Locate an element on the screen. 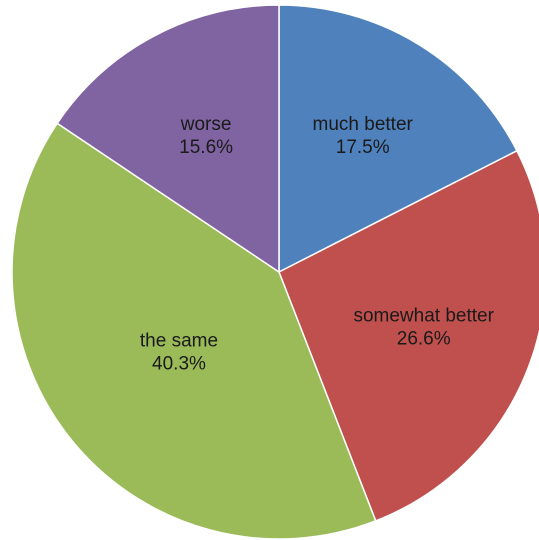 This screenshot has width=539, height=540. slice-value-worse: 15.6% is located at coordinates (206, 147).